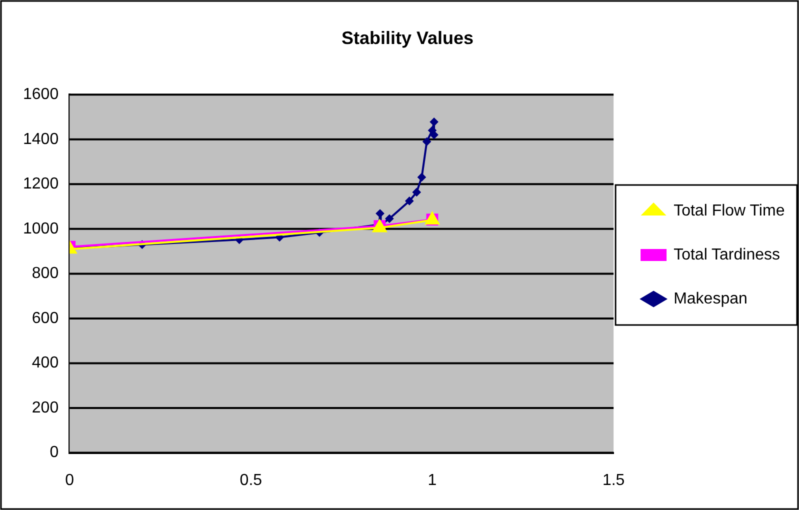  Describe the element at coordinates (613, 480) in the screenshot. I see `x-tick-label: 1.5` at that location.